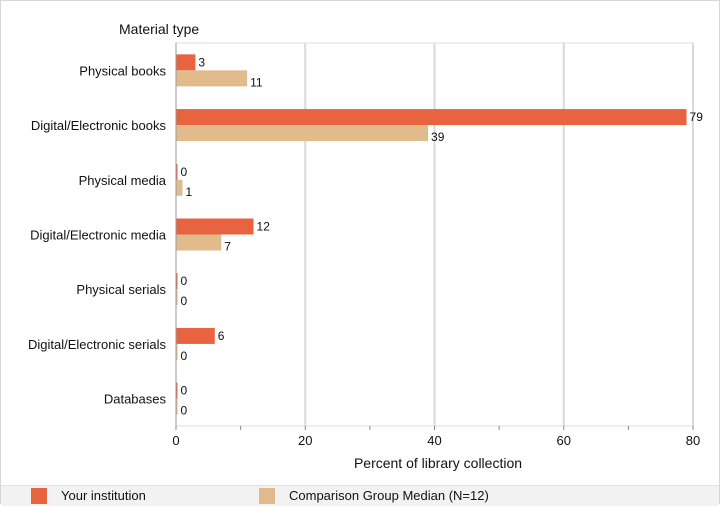  What do you see at coordinates (39, 496) in the screenshot?
I see `legend-swatch-your-institution` at bounding box center [39, 496].